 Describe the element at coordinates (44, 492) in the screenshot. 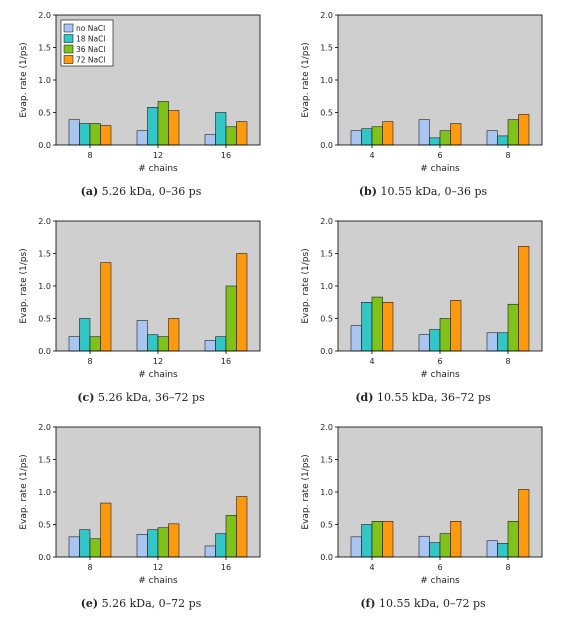

I see `y-tick-label: 1.0` at that location.